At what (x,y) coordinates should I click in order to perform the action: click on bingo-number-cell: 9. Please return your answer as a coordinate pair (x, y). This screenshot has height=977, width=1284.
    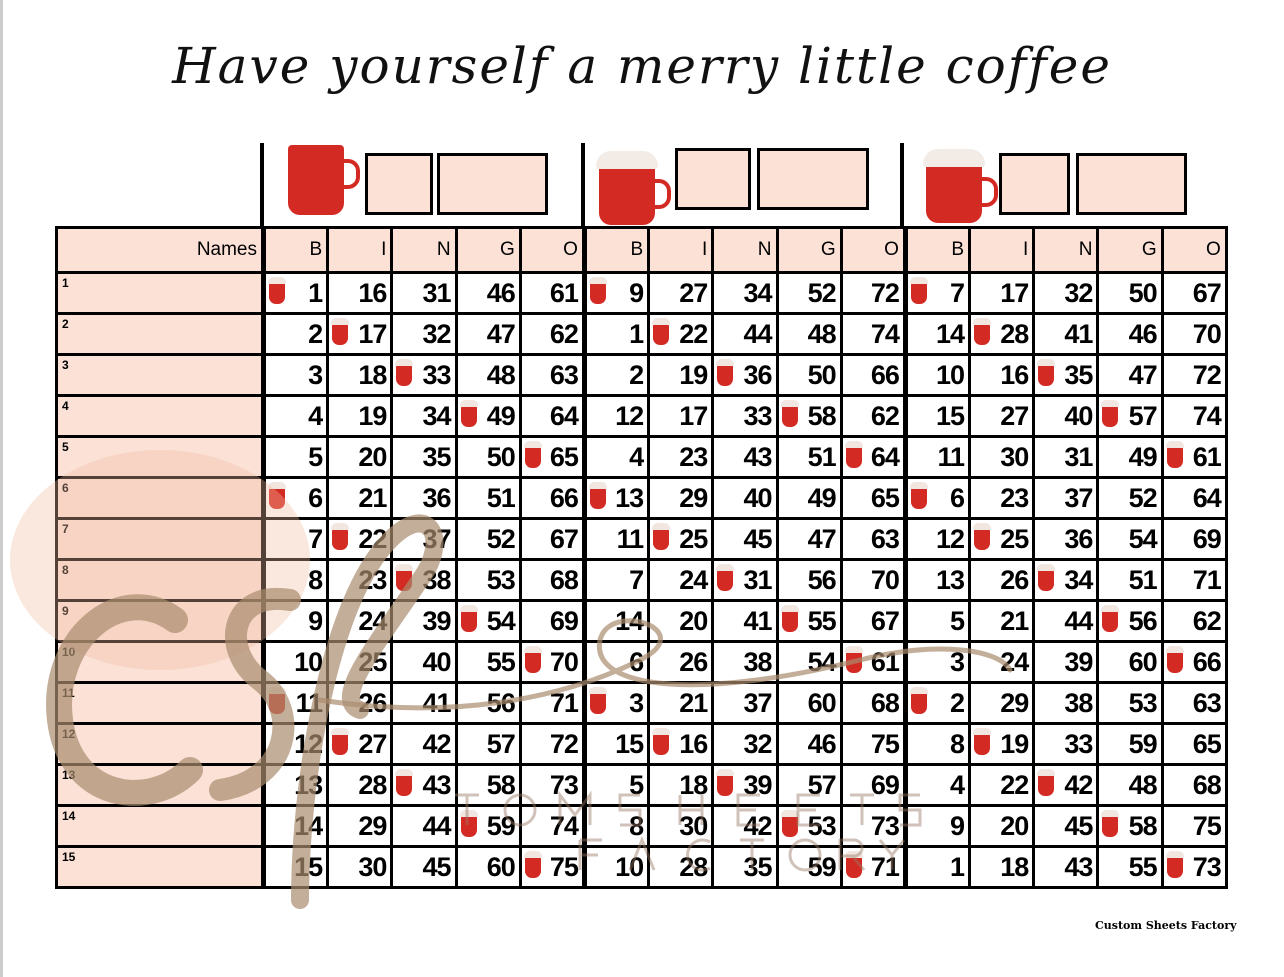
    Looking at the image, I should click on (937, 826).